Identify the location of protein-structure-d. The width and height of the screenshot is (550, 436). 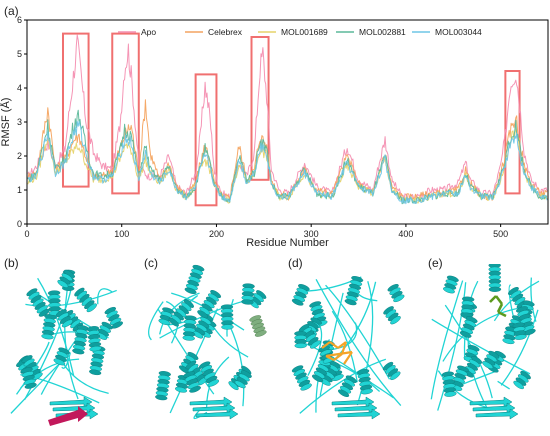
(348, 348).